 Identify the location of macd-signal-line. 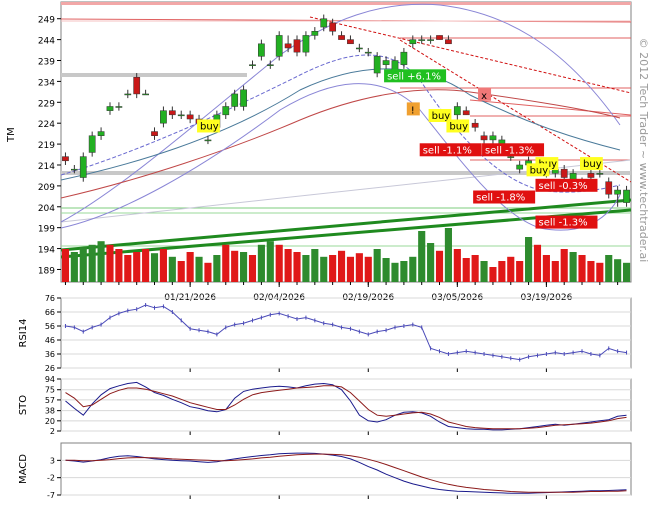
(346, 473).